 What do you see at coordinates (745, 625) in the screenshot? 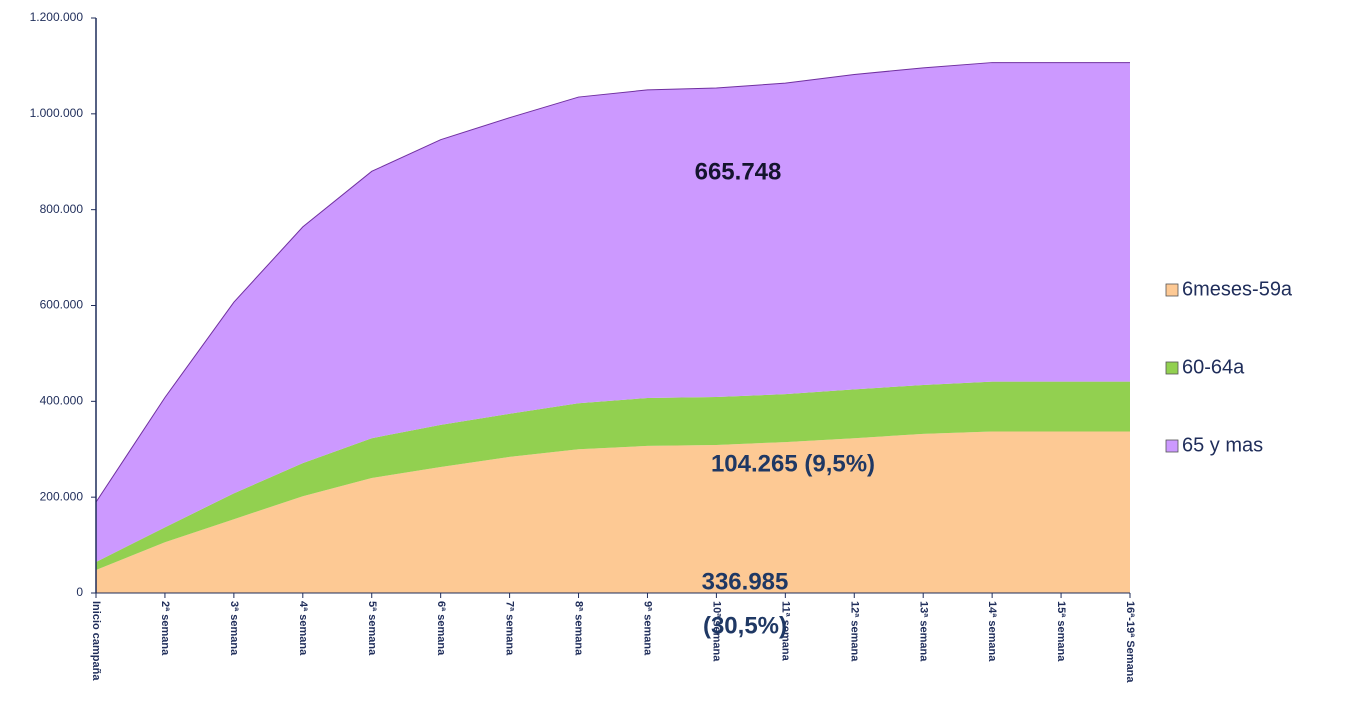
I see `annotation: (30,5%)` at bounding box center [745, 625].